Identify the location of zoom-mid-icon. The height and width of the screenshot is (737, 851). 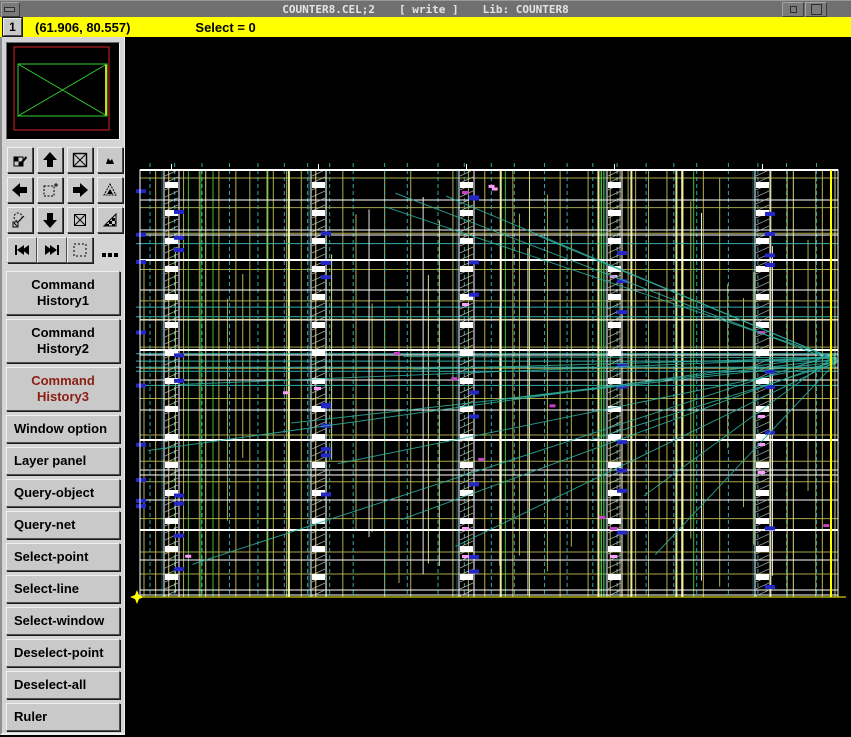
(110, 189).